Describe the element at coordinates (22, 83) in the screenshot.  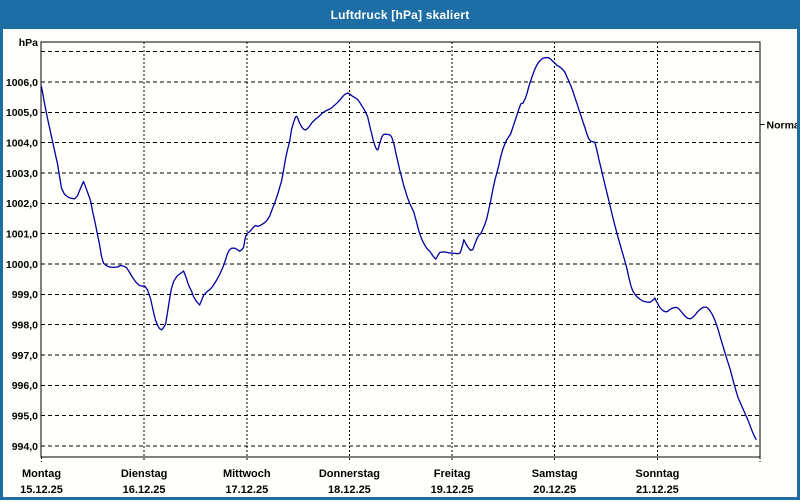
I see `svg-text: 1006,0` at that location.